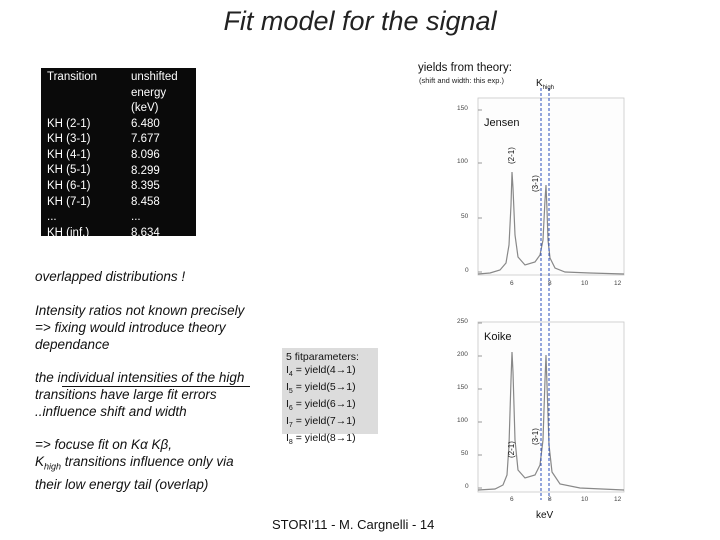  I want to click on text-line: Khigh transitions influence only via, so click(134, 463).